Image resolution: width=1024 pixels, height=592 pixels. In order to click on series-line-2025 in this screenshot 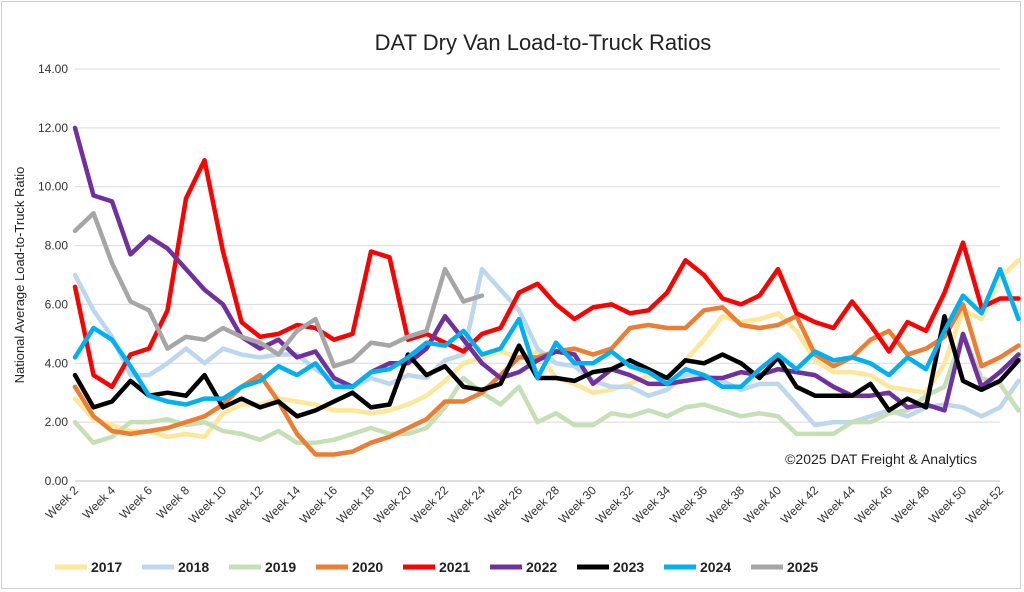, I will do `click(278, 289)`.